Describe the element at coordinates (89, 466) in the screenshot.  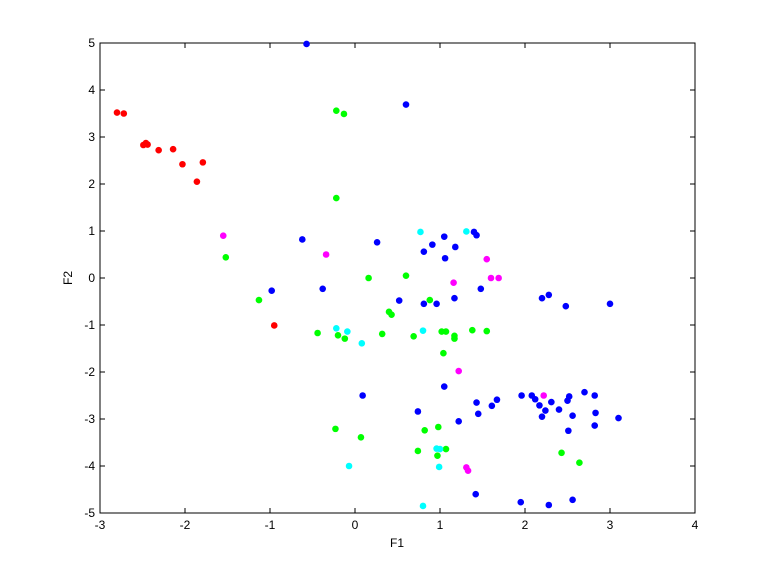
I see `y-tick-label: -4` at that location.